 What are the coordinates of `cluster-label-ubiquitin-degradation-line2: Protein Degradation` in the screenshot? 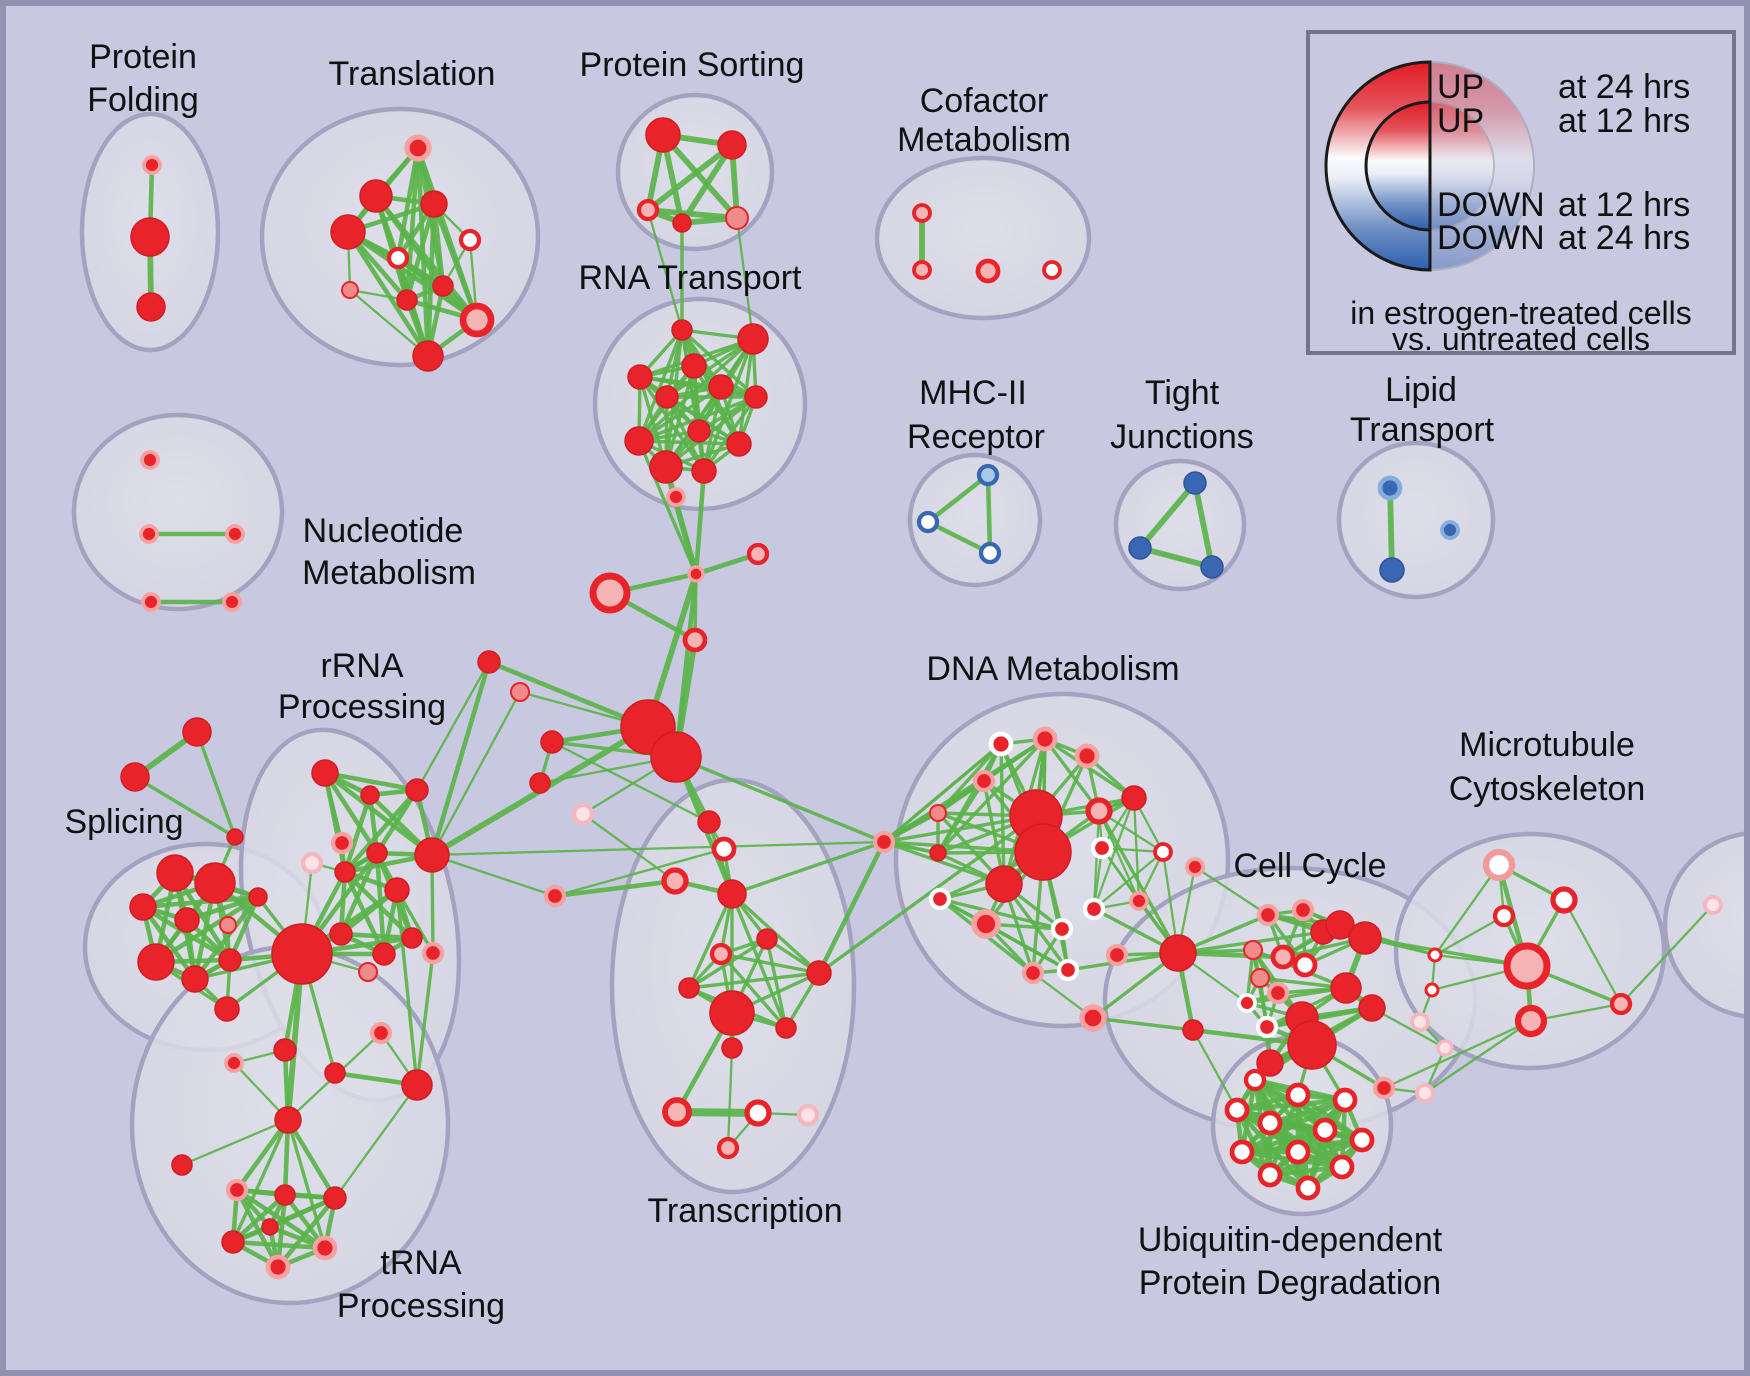 It's located at (1290, 1283).